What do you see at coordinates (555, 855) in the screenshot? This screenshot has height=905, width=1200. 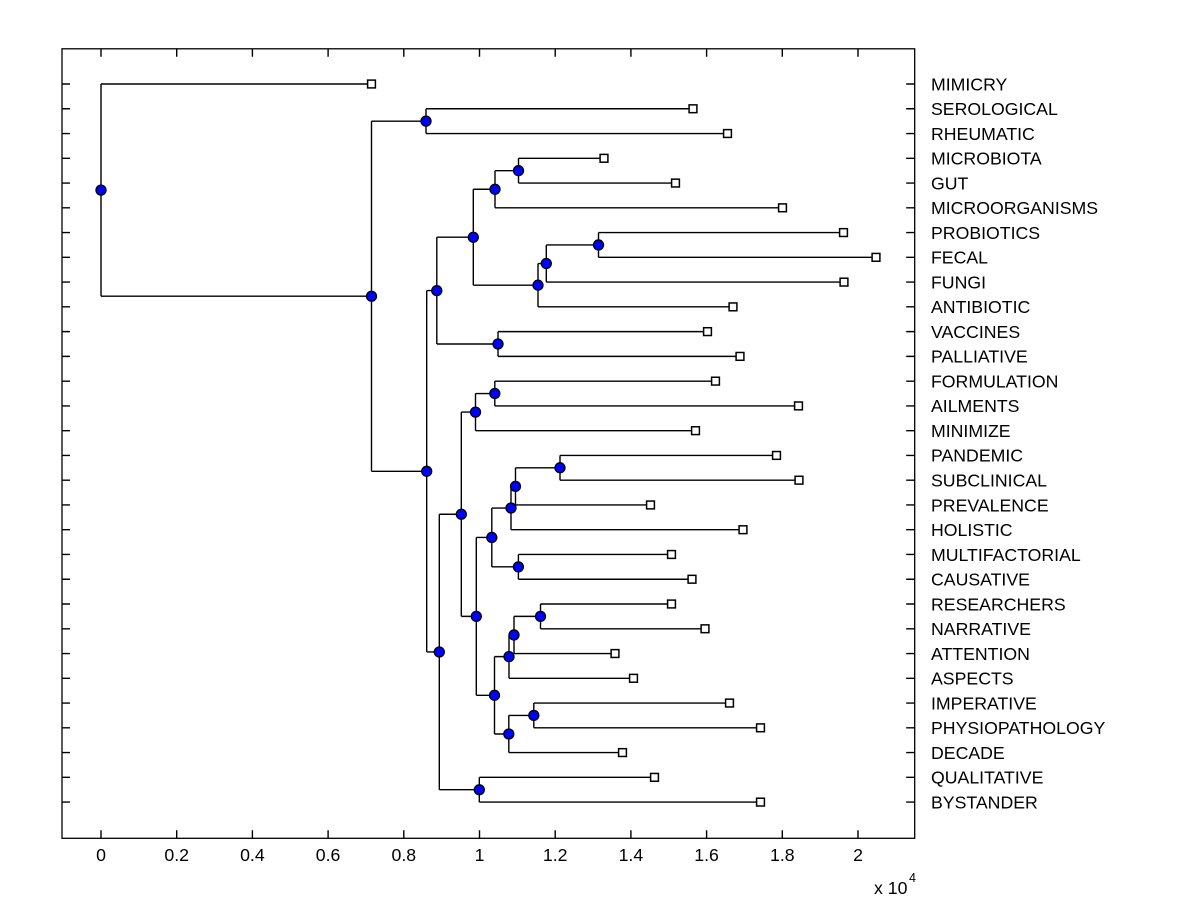 I see `svg-text: 1.2` at bounding box center [555, 855].